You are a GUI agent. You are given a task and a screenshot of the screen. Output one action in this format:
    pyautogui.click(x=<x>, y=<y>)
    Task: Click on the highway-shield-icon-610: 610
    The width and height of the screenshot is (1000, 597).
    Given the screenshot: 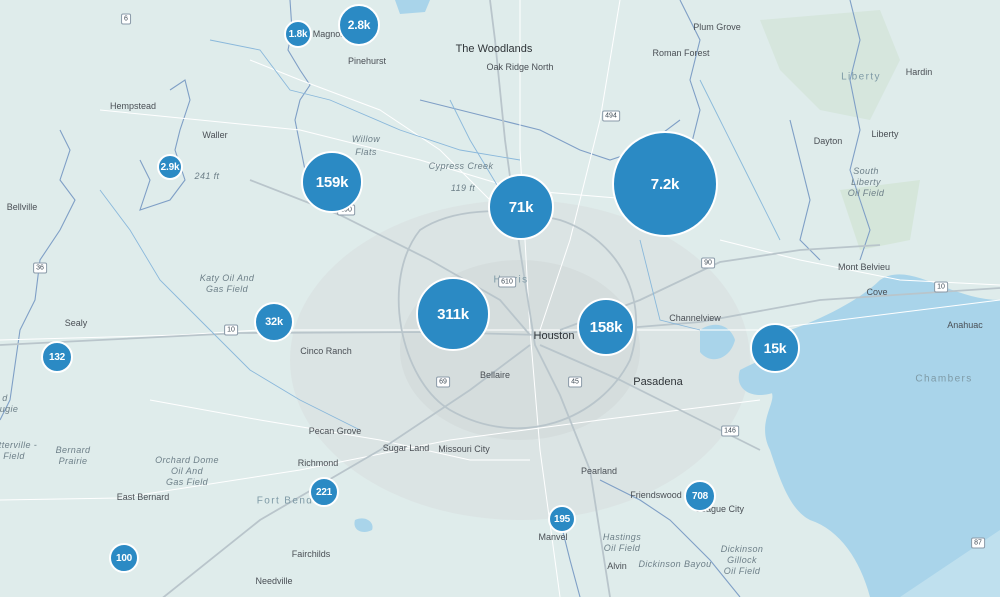 What is the action you would take?
    pyautogui.click(x=507, y=282)
    